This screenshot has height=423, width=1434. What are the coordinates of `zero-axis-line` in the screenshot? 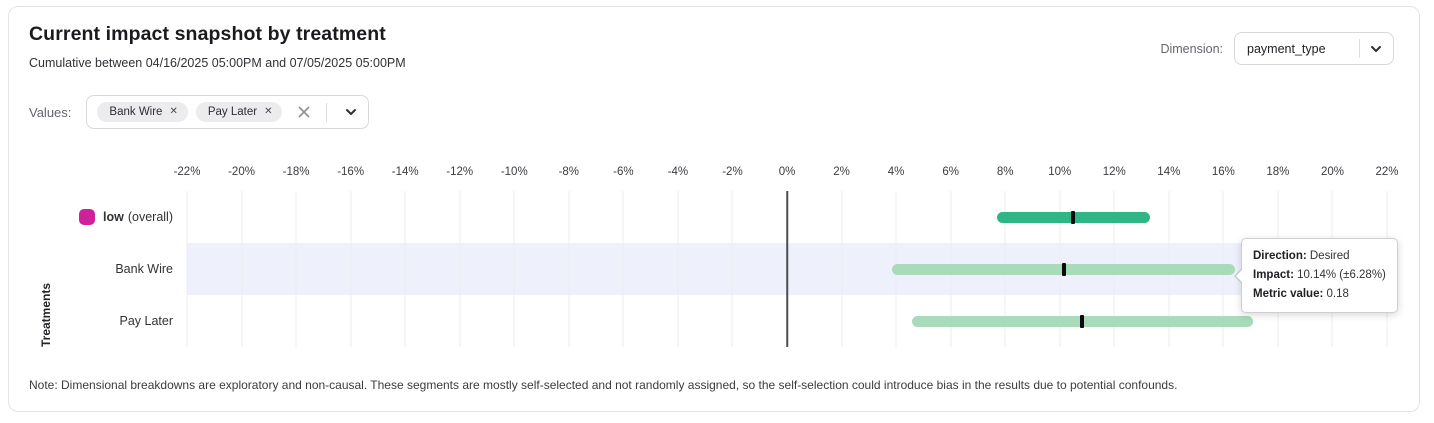 It's located at (787, 269).